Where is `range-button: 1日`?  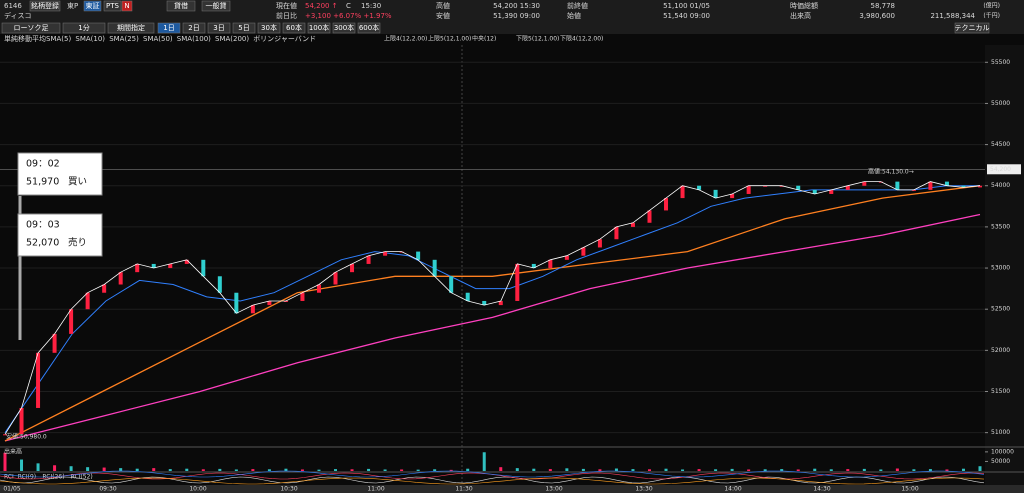 range-button: 1日 is located at coordinates (168, 28).